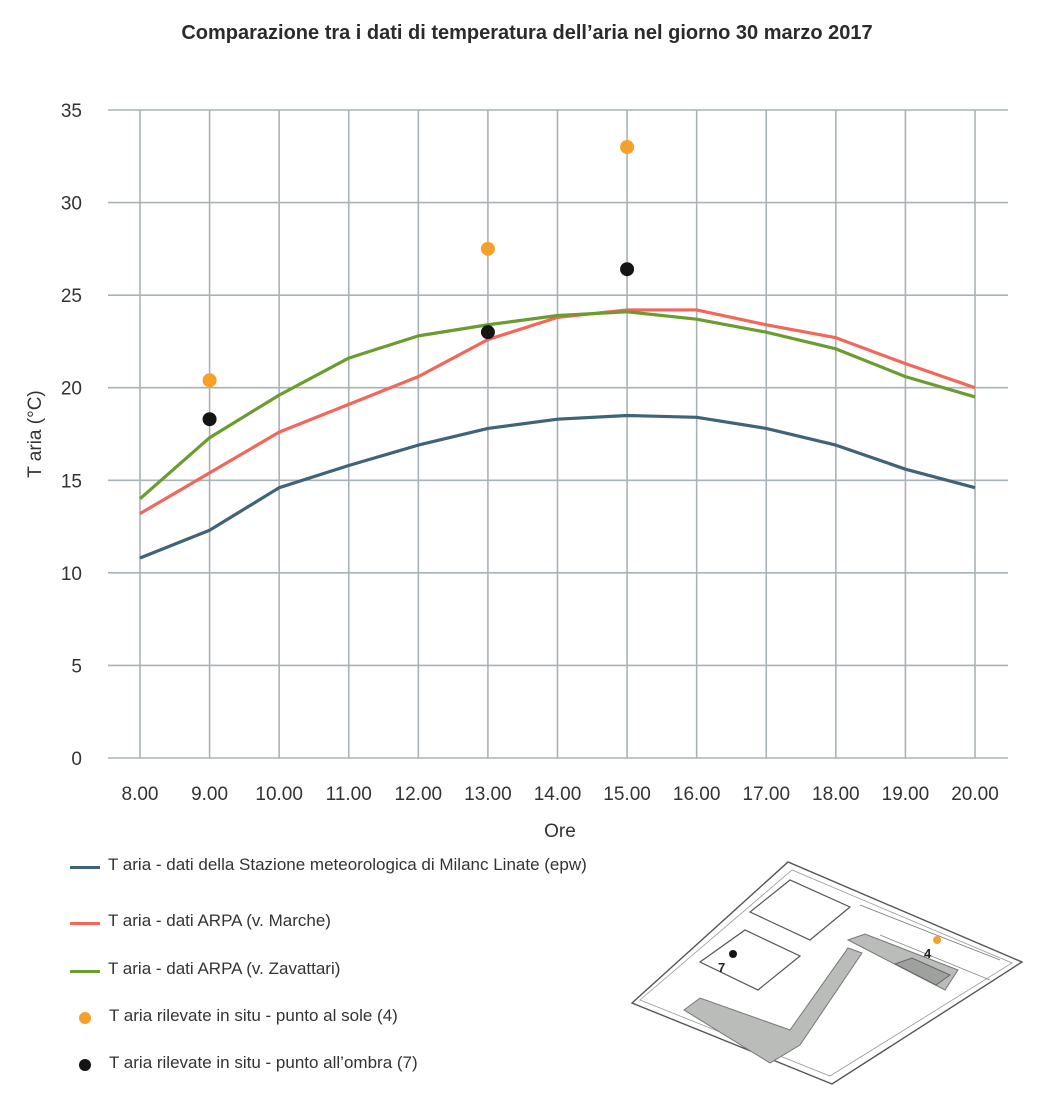  Describe the element at coordinates (488, 794) in the screenshot. I see `x-tick-label: 13.00` at that location.